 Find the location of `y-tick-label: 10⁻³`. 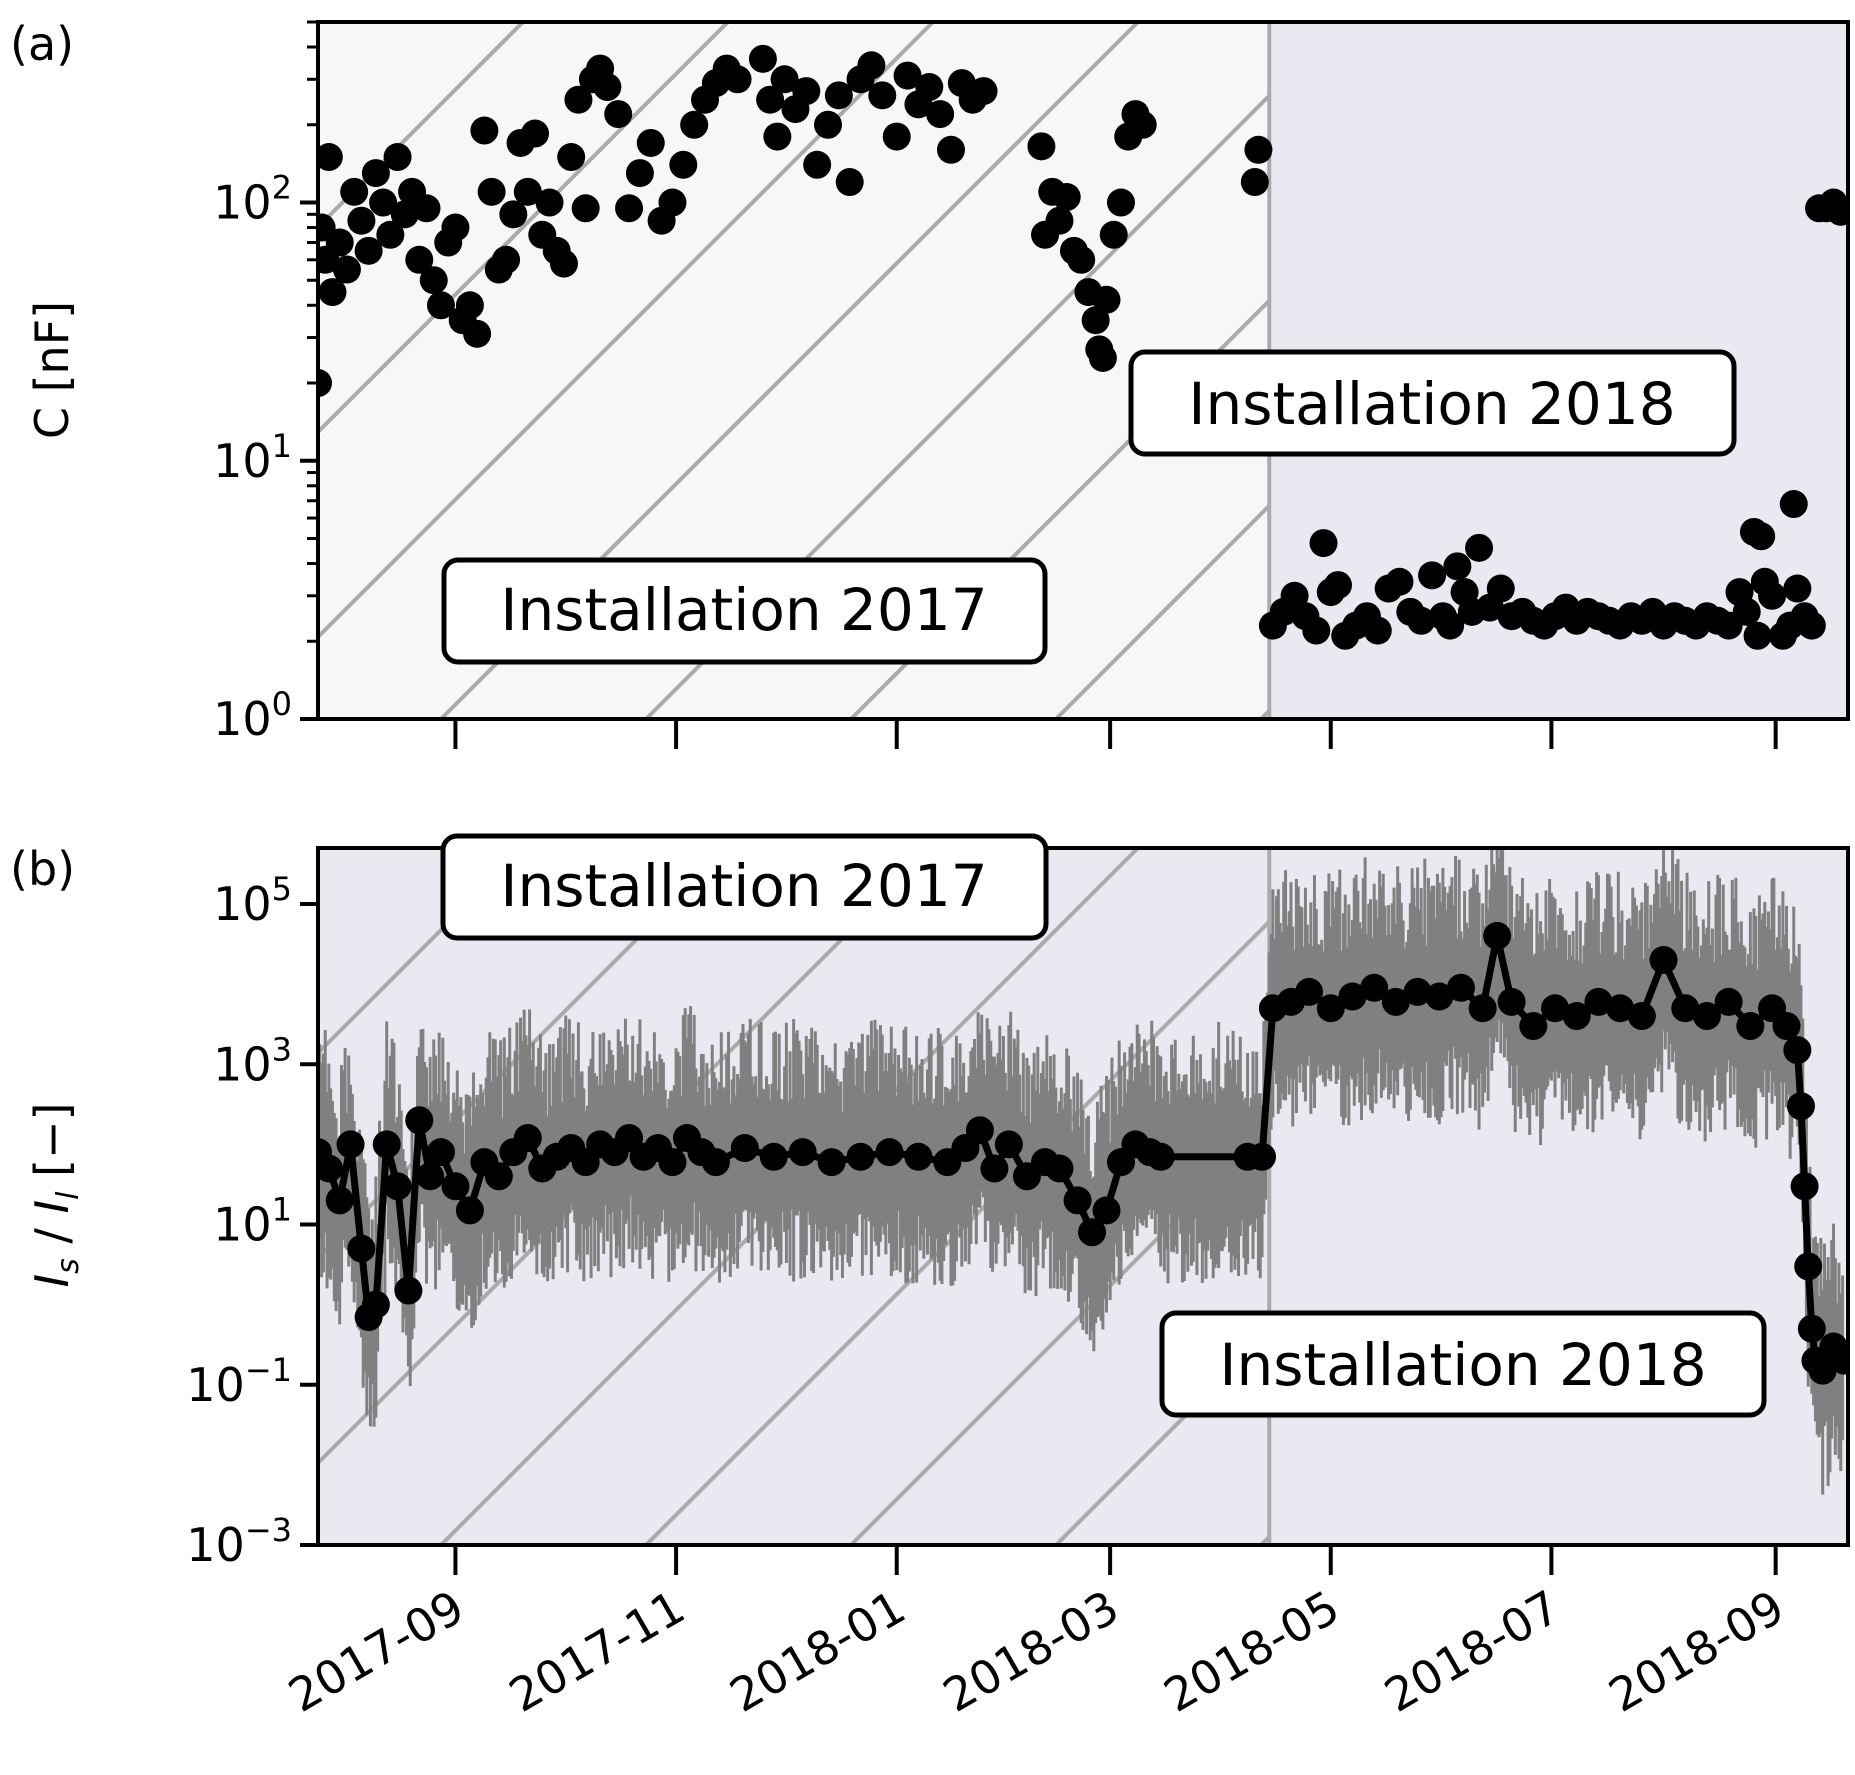

y-tick-label: 10⁻³ is located at coordinates (239, 1541).